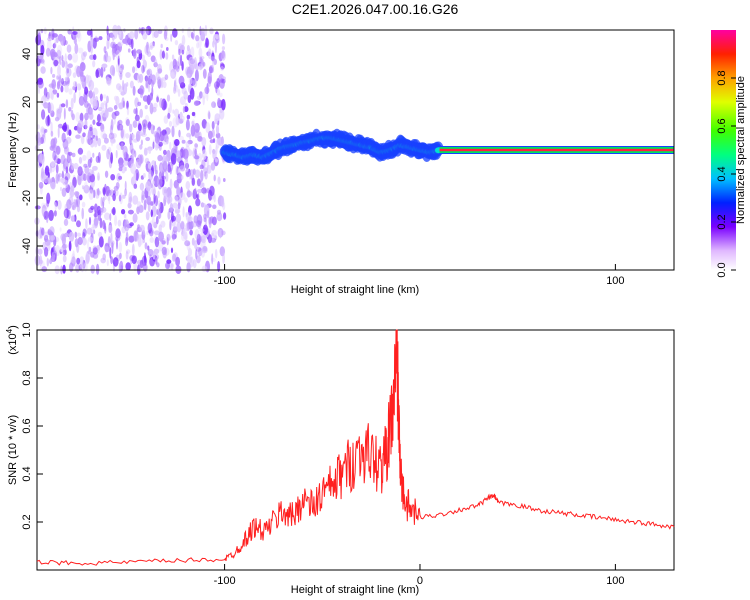 The height and width of the screenshot is (600, 750). I want to click on x-tick-label: 100, so click(615, 281).